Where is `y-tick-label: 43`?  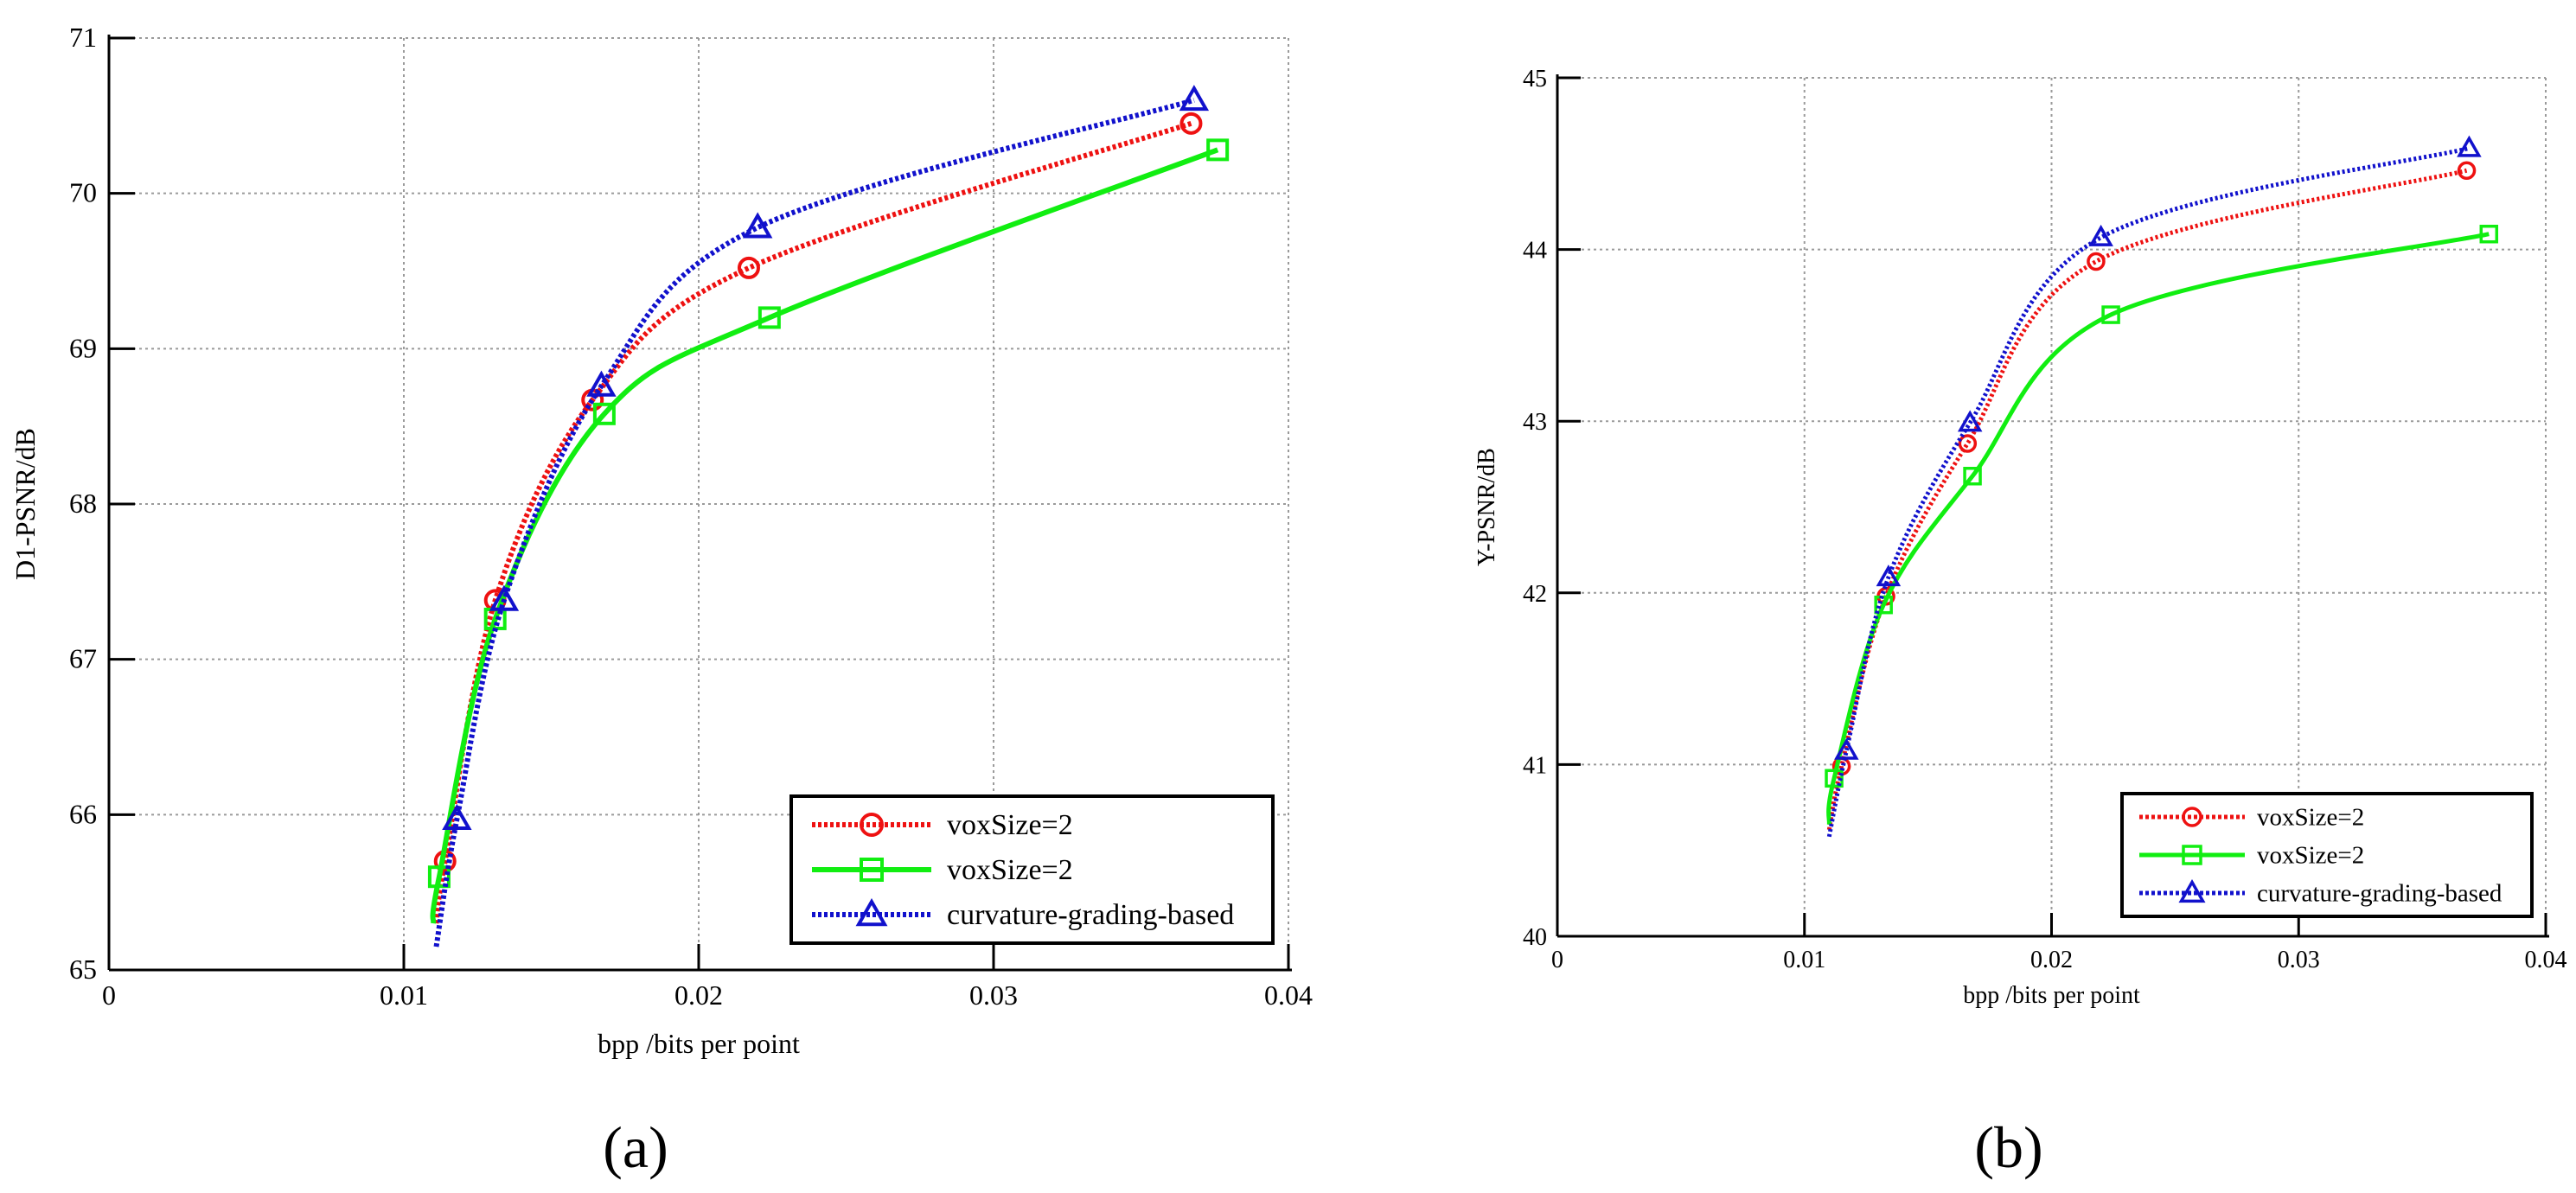 y-tick-label: 43 is located at coordinates (1535, 422).